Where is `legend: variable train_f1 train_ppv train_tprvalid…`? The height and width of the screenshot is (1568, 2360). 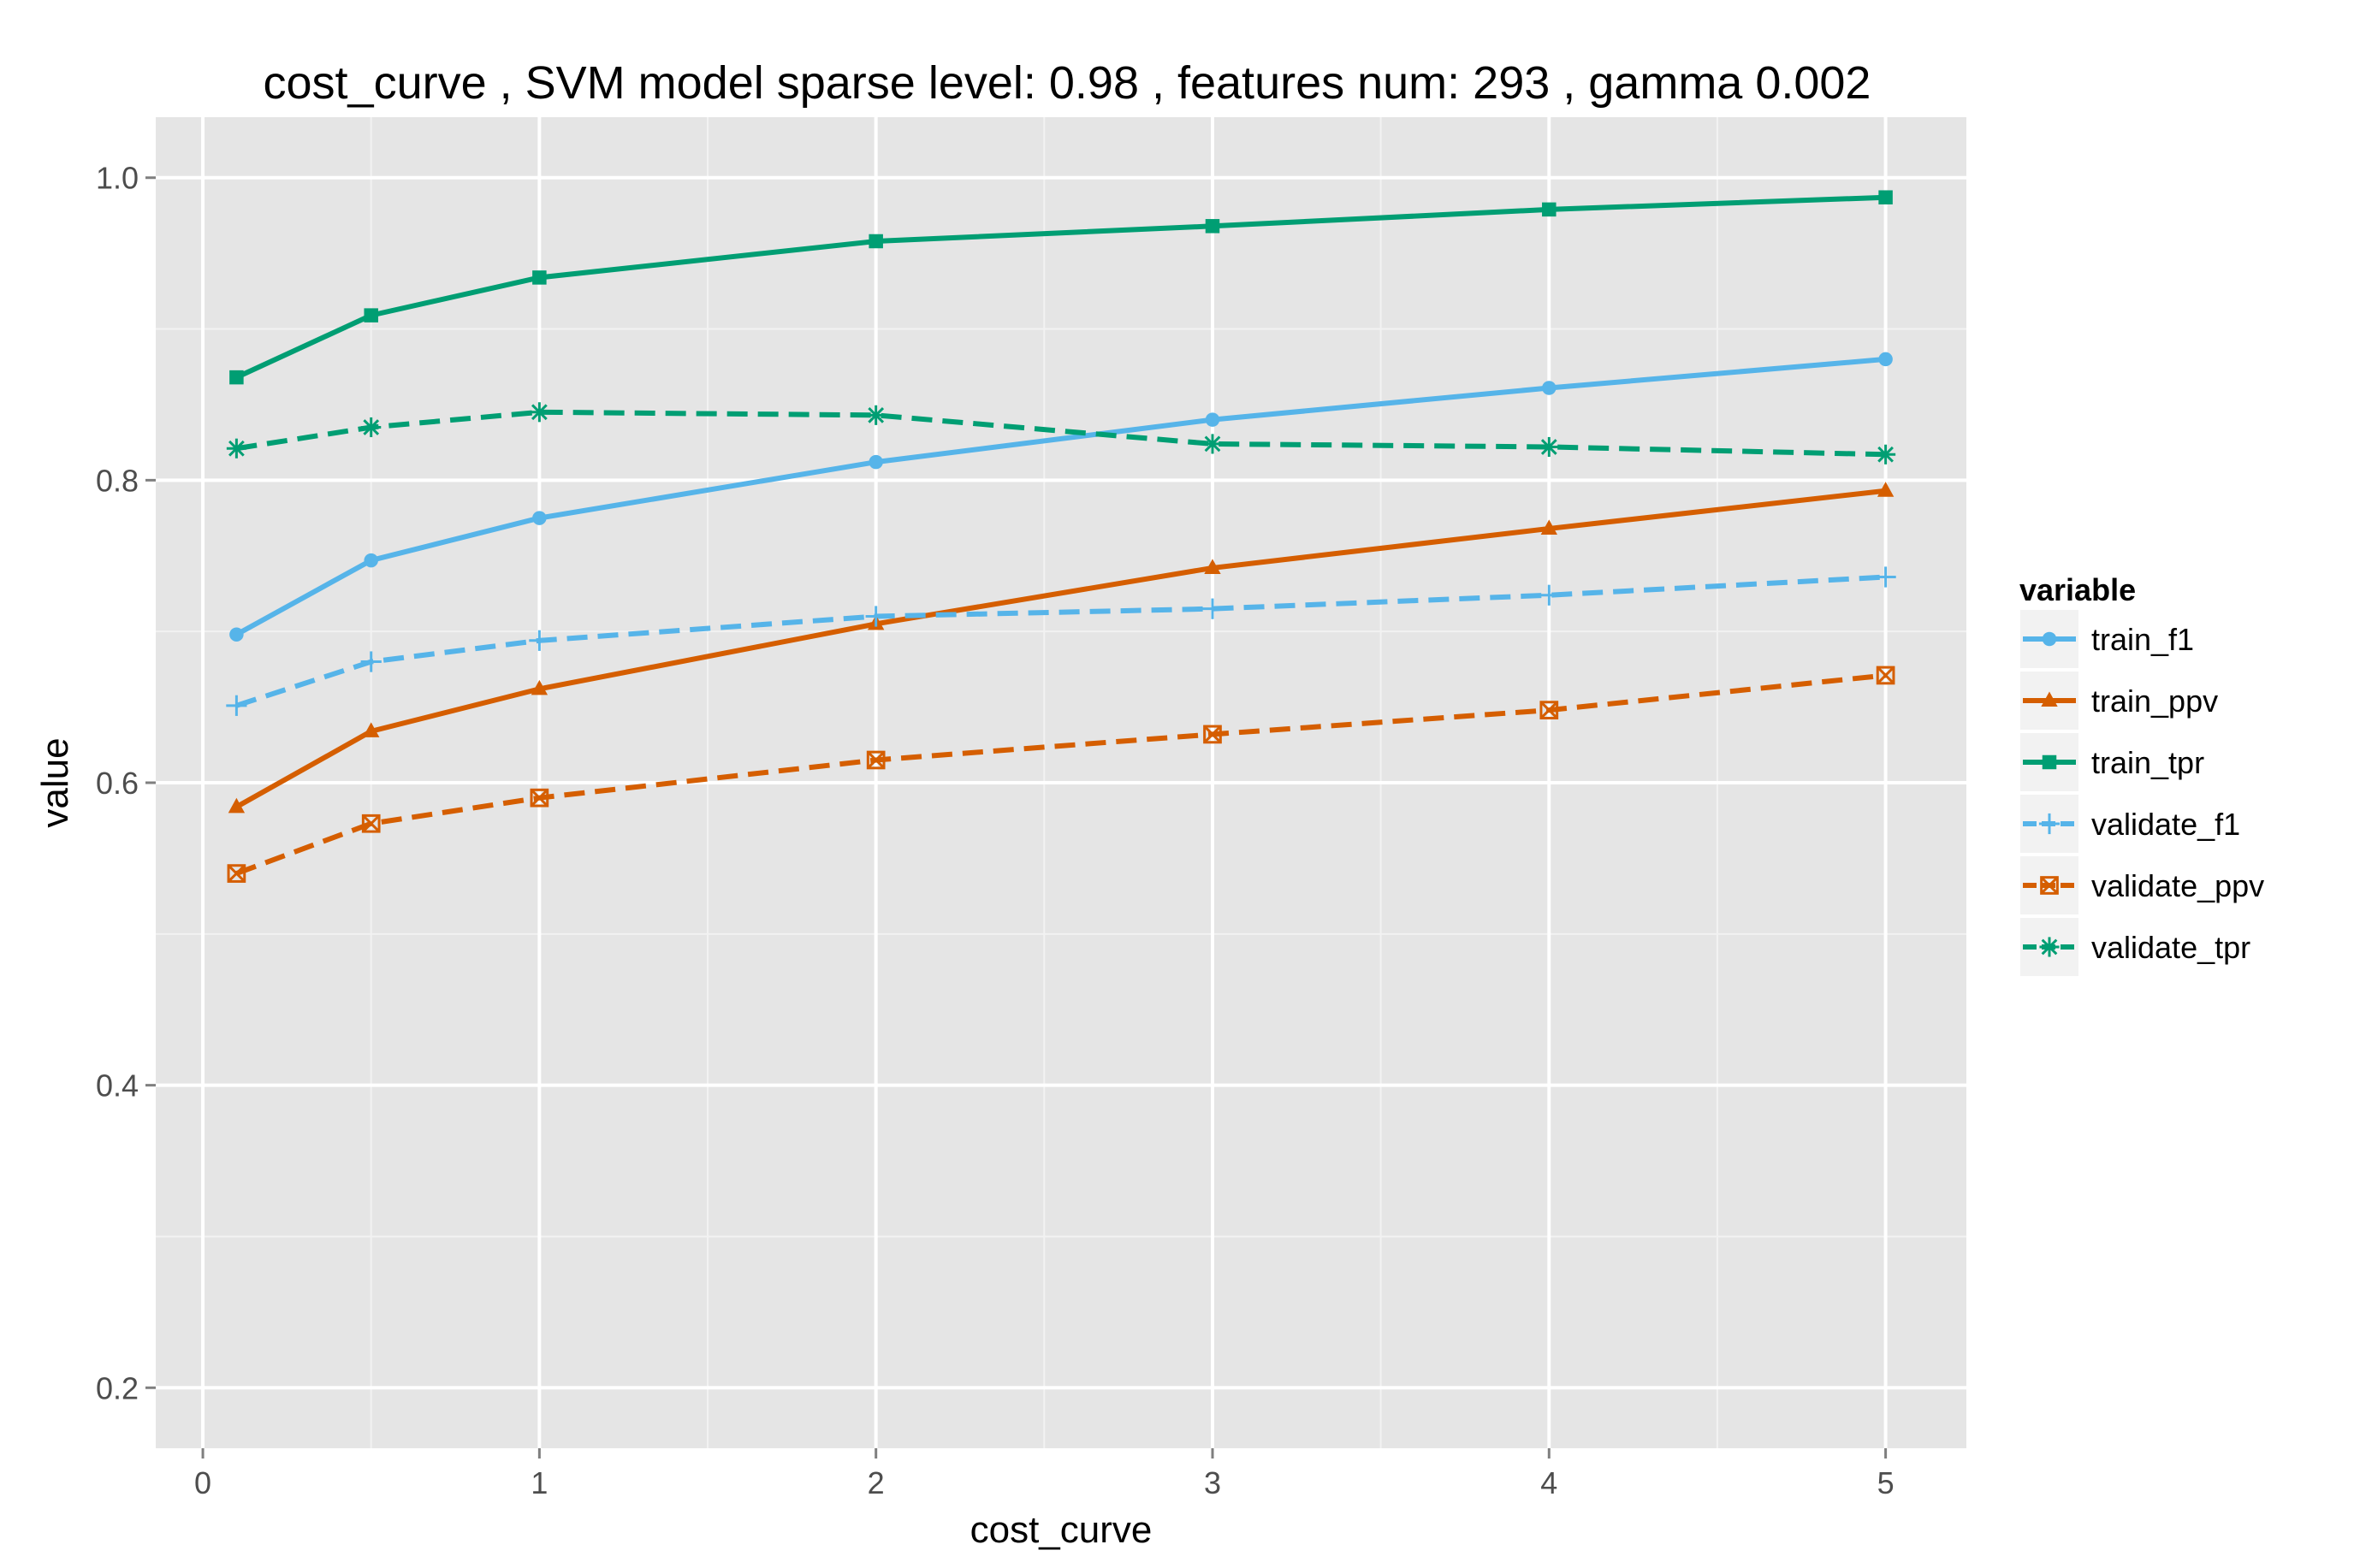 legend: variable train_f1 train_ppv train_tprvalid… is located at coordinates (2141, 775).